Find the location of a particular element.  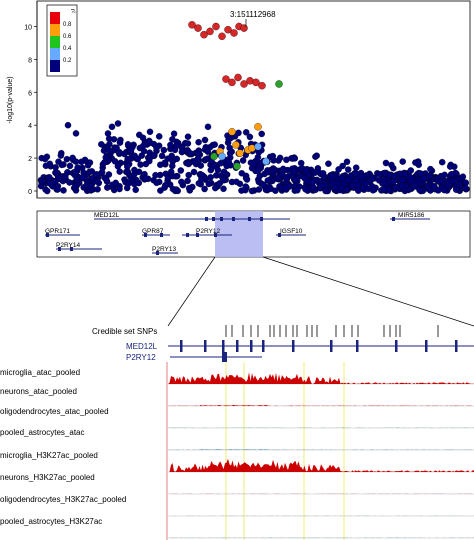

track-label: neurons_atac_pooled is located at coordinates (38, 391).